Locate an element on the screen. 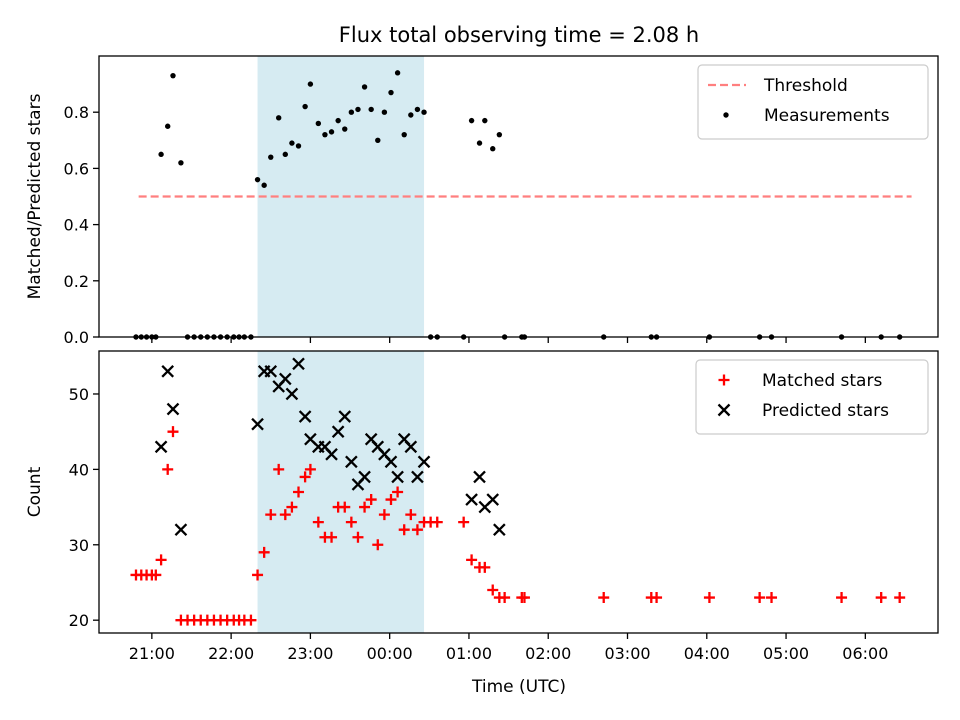  observing-window-shade is located at coordinates (341, 196).